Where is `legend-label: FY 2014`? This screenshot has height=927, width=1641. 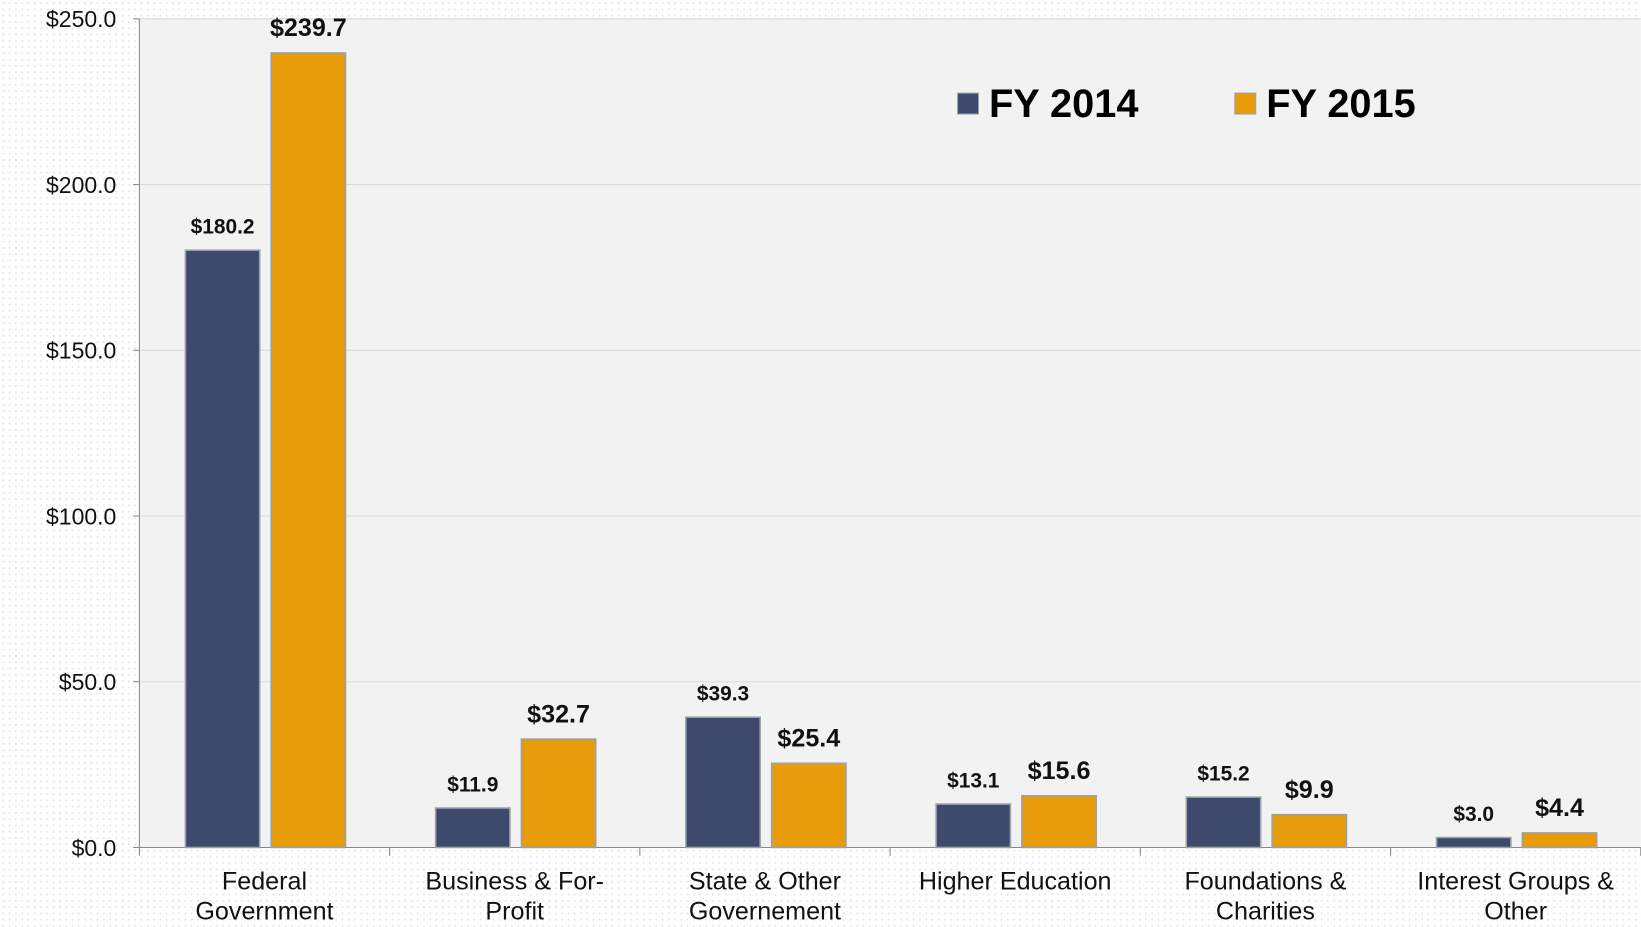 legend-label: FY 2014 is located at coordinates (1064, 104).